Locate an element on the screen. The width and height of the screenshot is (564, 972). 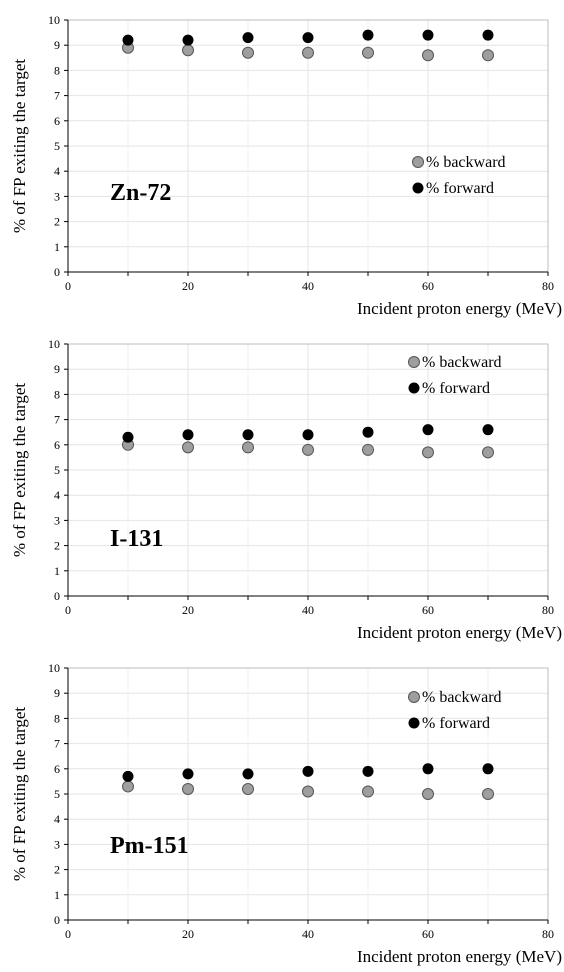
panel-label: Zn-72 is located at coordinates (140, 193).